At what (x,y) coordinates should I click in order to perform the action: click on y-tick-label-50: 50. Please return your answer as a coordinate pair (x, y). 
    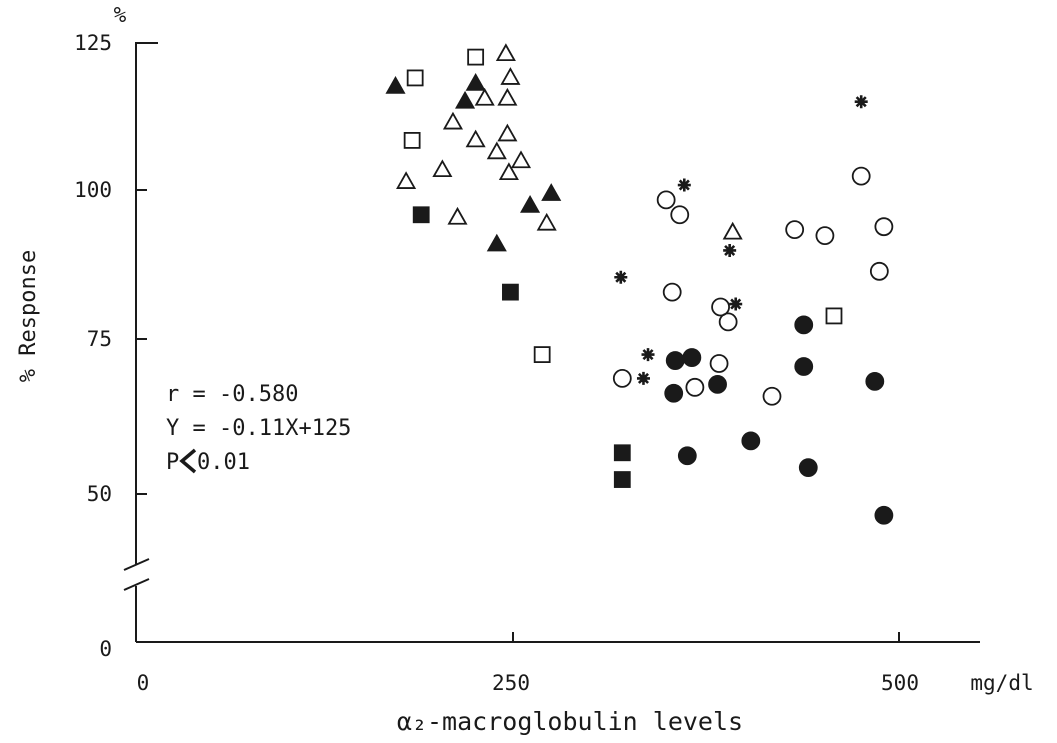
    Looking at the image, I should click on (99, 494).